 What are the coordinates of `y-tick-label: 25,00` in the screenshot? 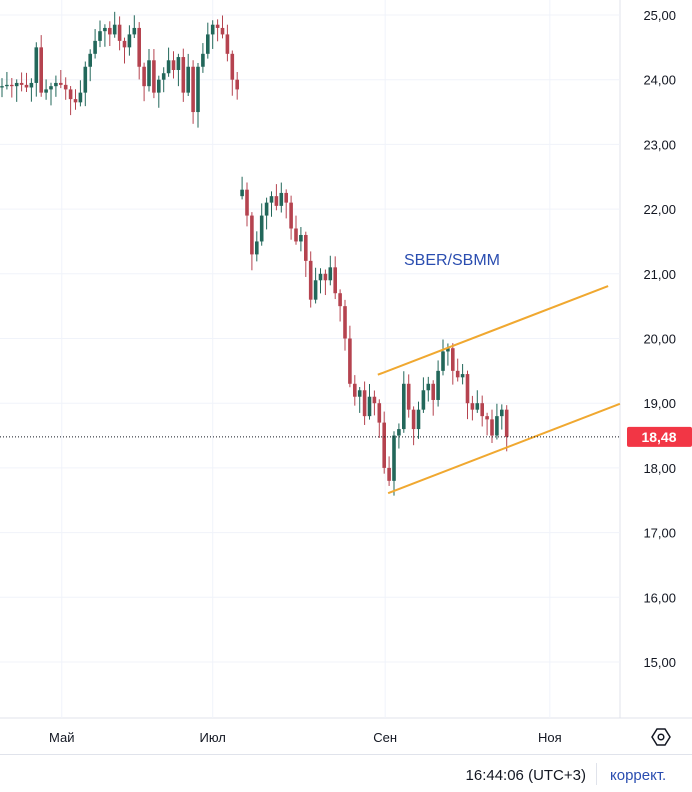 It's located at (659, 15).